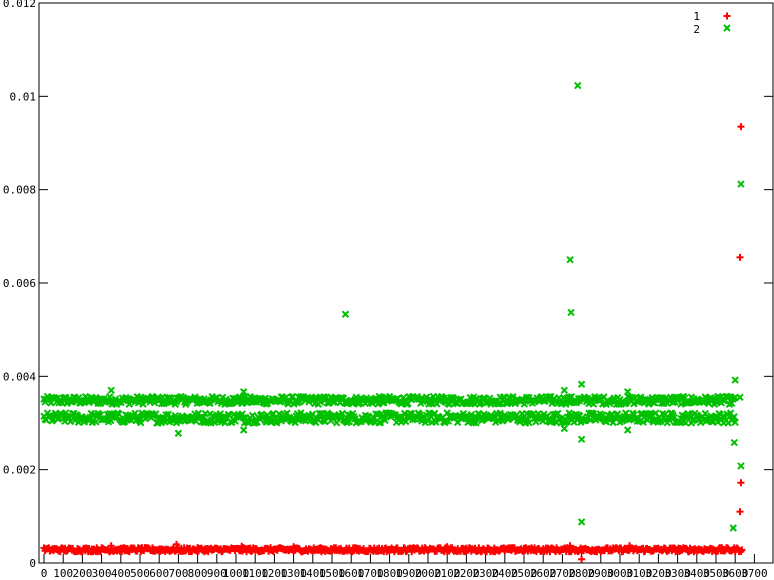 The image size is (774, 580). What do you see at coordinates (217, 573) in the screenshot?
I see `x-tick-label: 900` at bounding box center [217, 573].